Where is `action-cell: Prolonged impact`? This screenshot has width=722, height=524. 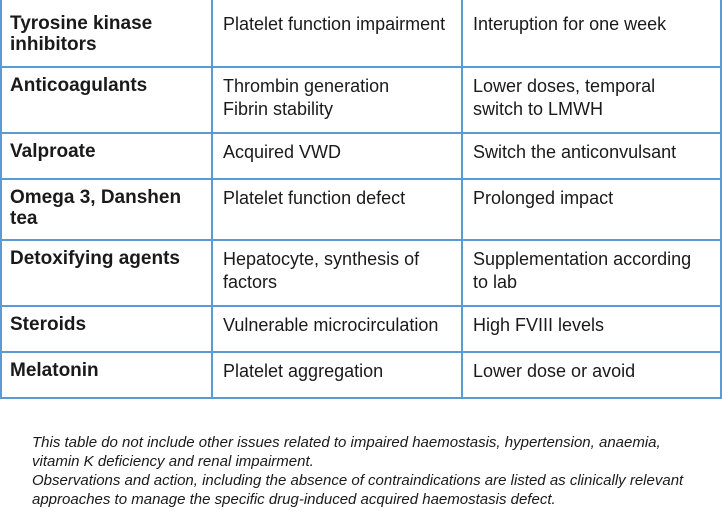
action-cell: Prolonged impact is located at coordinates (591, 210).